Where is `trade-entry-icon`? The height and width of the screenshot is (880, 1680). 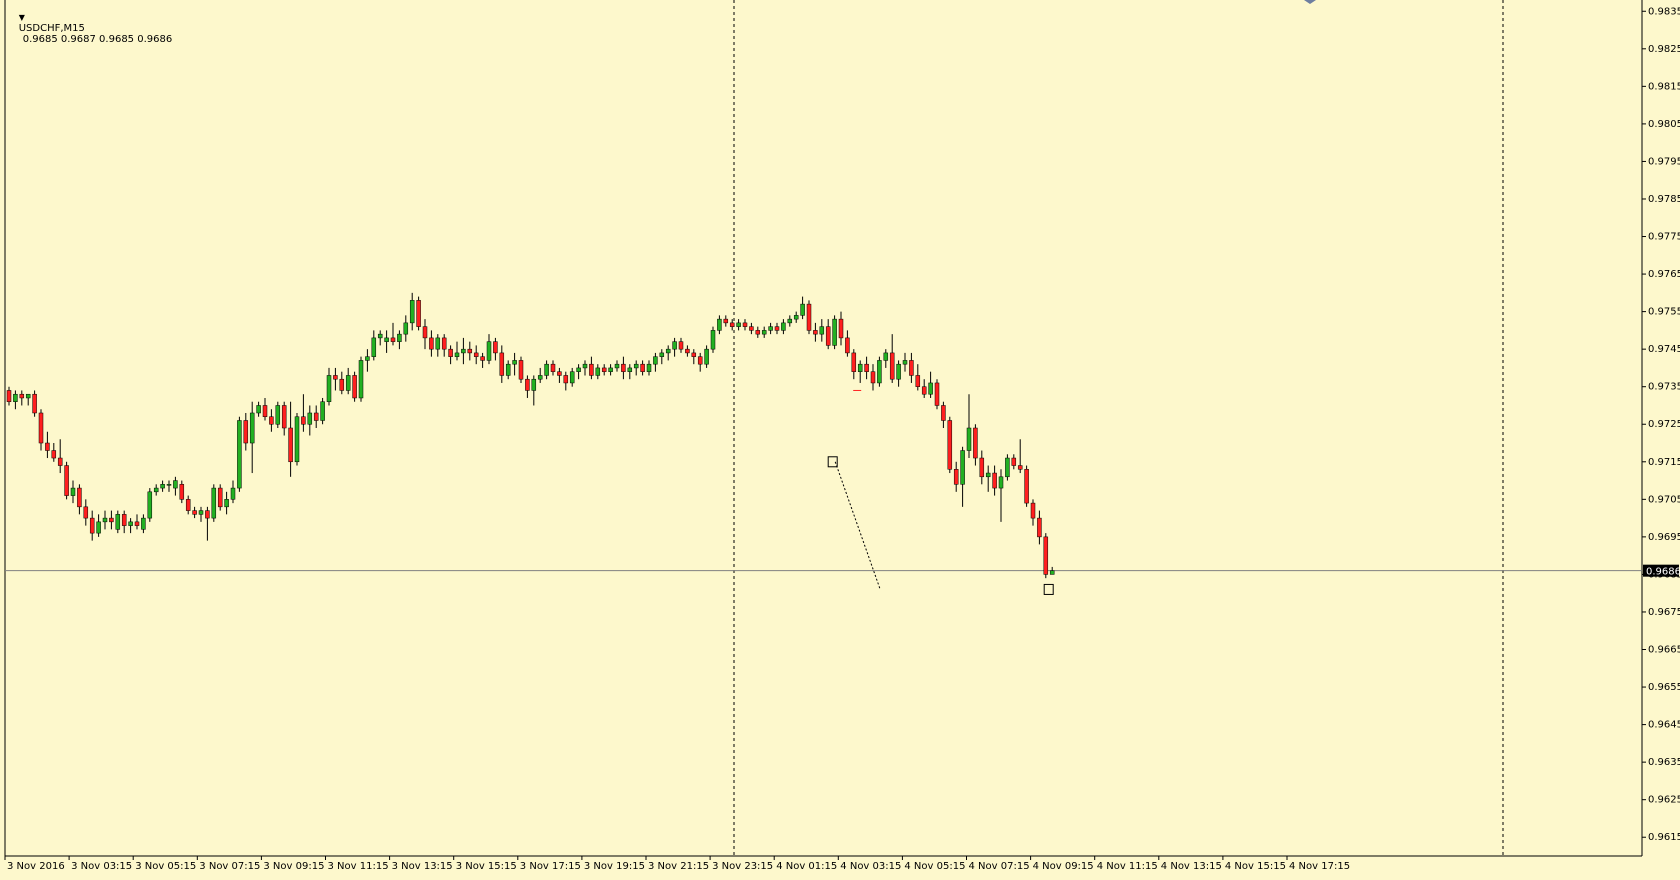 trade-entry-icon is located at coordinates (832, 462).